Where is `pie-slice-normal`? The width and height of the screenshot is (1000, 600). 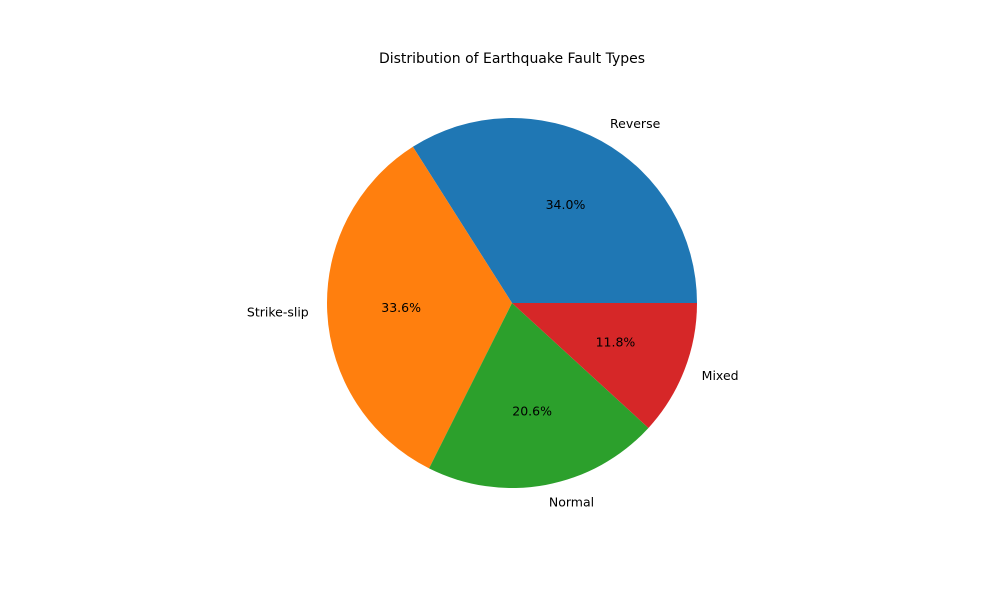 pie-slice-normal is located at coordinates (539, 396).